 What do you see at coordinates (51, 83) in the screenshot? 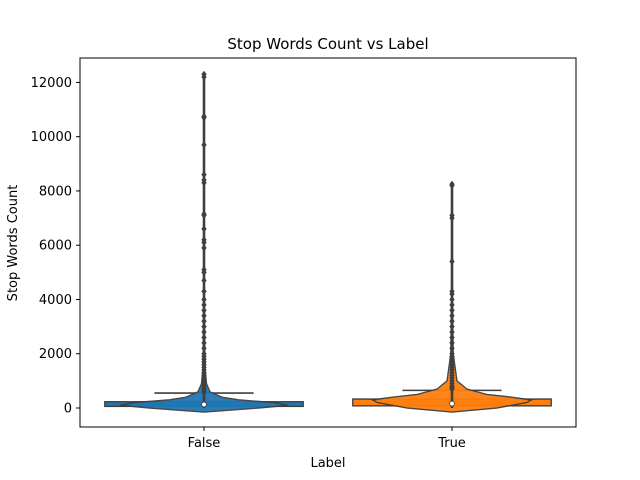
I see `y-tick-label: 12000` at bounding box center [51, 83].